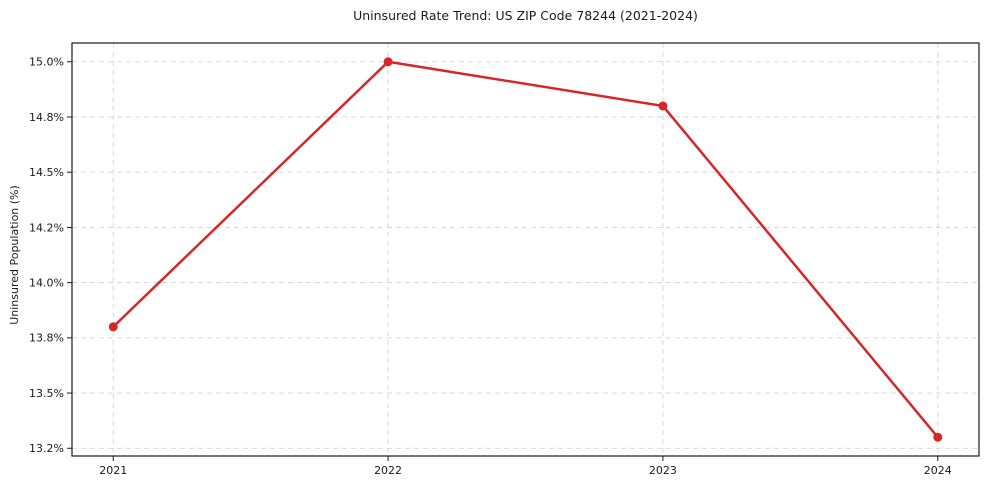 The width and height of the screenshot is (989, 490). I want to click on y-tick-label: 15.0%, so click(46, 62).